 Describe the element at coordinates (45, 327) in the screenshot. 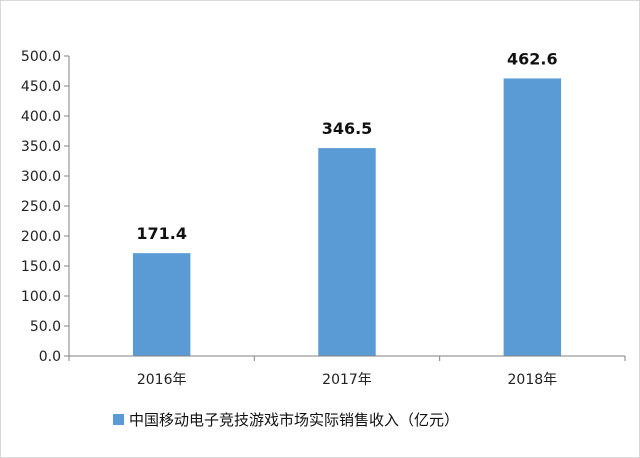

I see `y-tick-label: 50.0` at that location.